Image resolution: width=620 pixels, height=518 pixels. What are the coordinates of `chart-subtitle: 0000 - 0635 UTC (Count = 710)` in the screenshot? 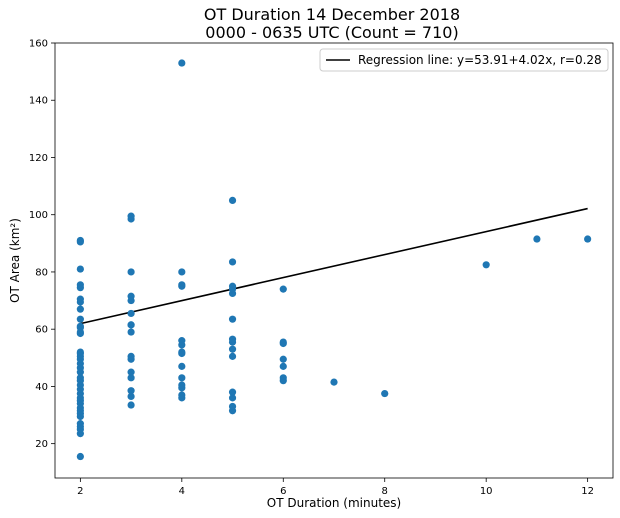 It's located at (331, 32).